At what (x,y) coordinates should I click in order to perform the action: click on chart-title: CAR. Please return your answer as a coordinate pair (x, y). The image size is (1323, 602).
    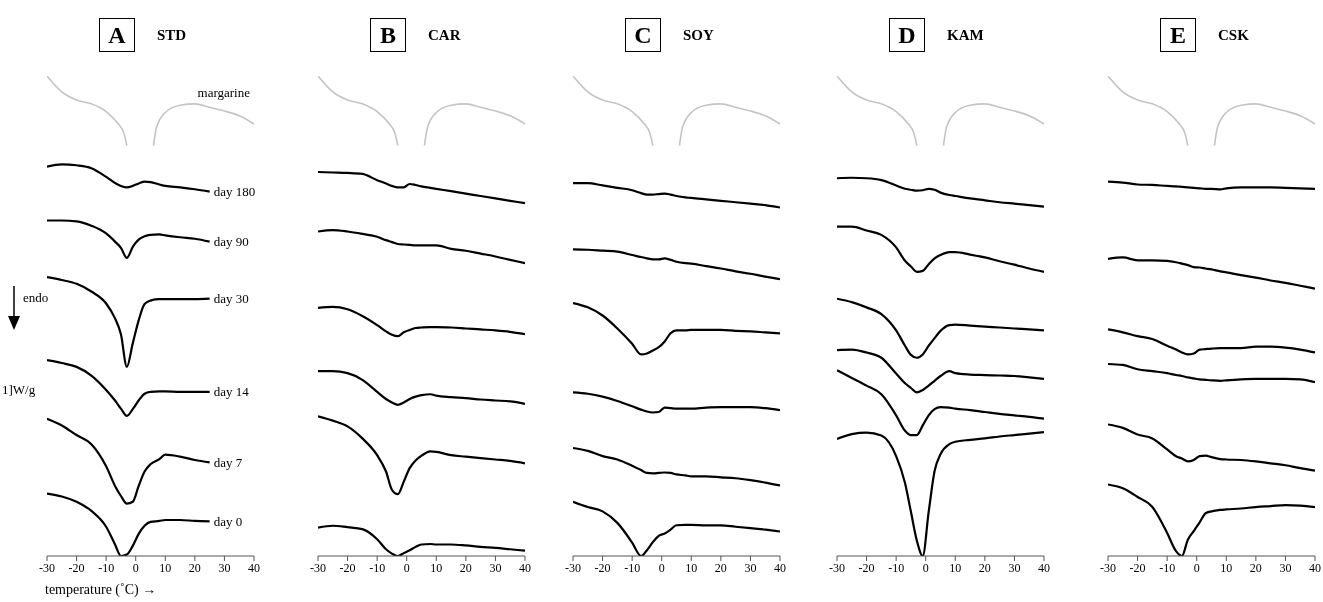
    Looking at the image, I should click on (444, 35).